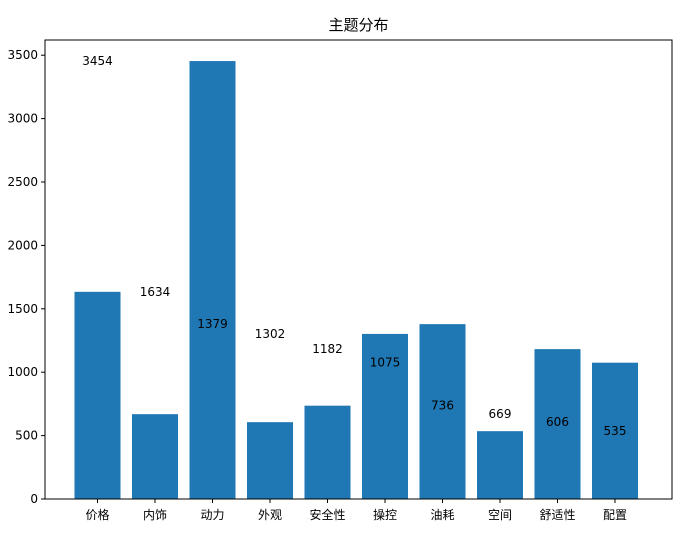  I want to click on x-tick-label: 外观, so click(270, 515).